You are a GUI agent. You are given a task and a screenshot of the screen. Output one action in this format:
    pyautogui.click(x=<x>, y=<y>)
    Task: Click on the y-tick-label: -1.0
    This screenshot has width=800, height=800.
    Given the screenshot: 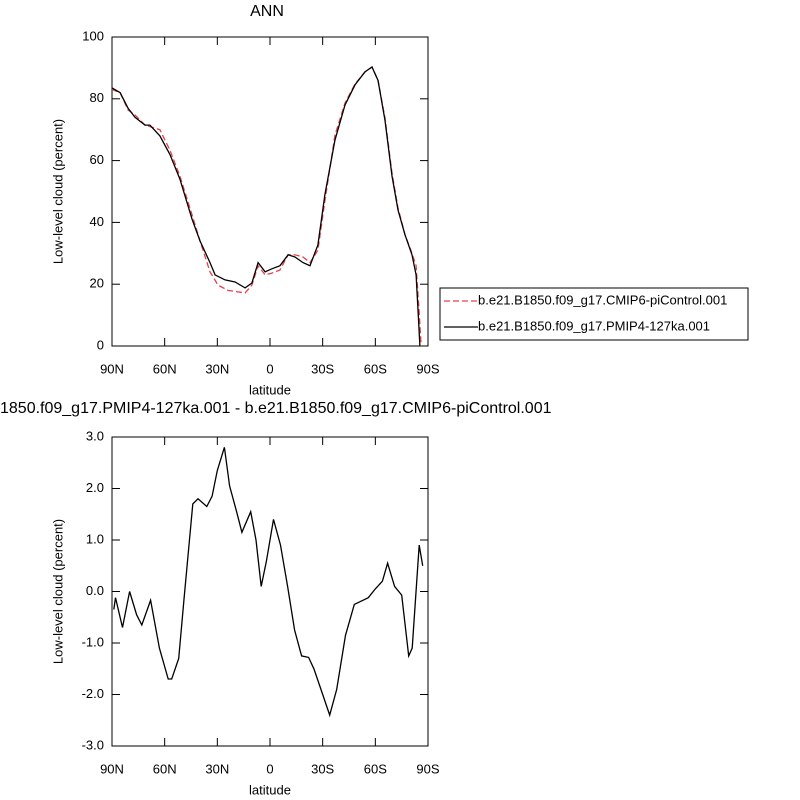 What is the action you would take?
    pyautogui.click(x=93, y=641)
    